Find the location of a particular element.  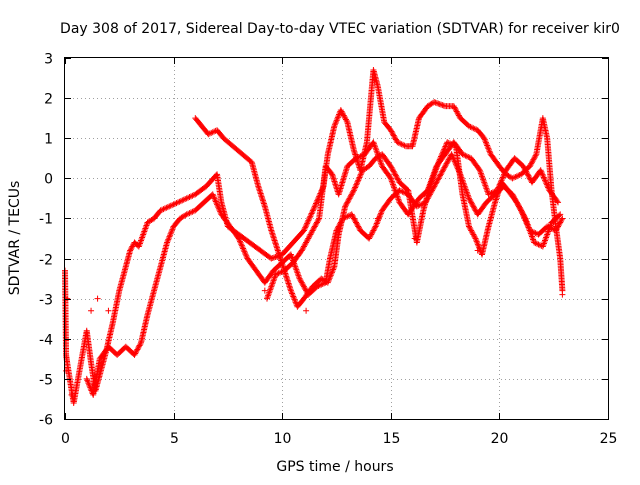

y-tick-label: -5 is located at coordinates (46, 381).